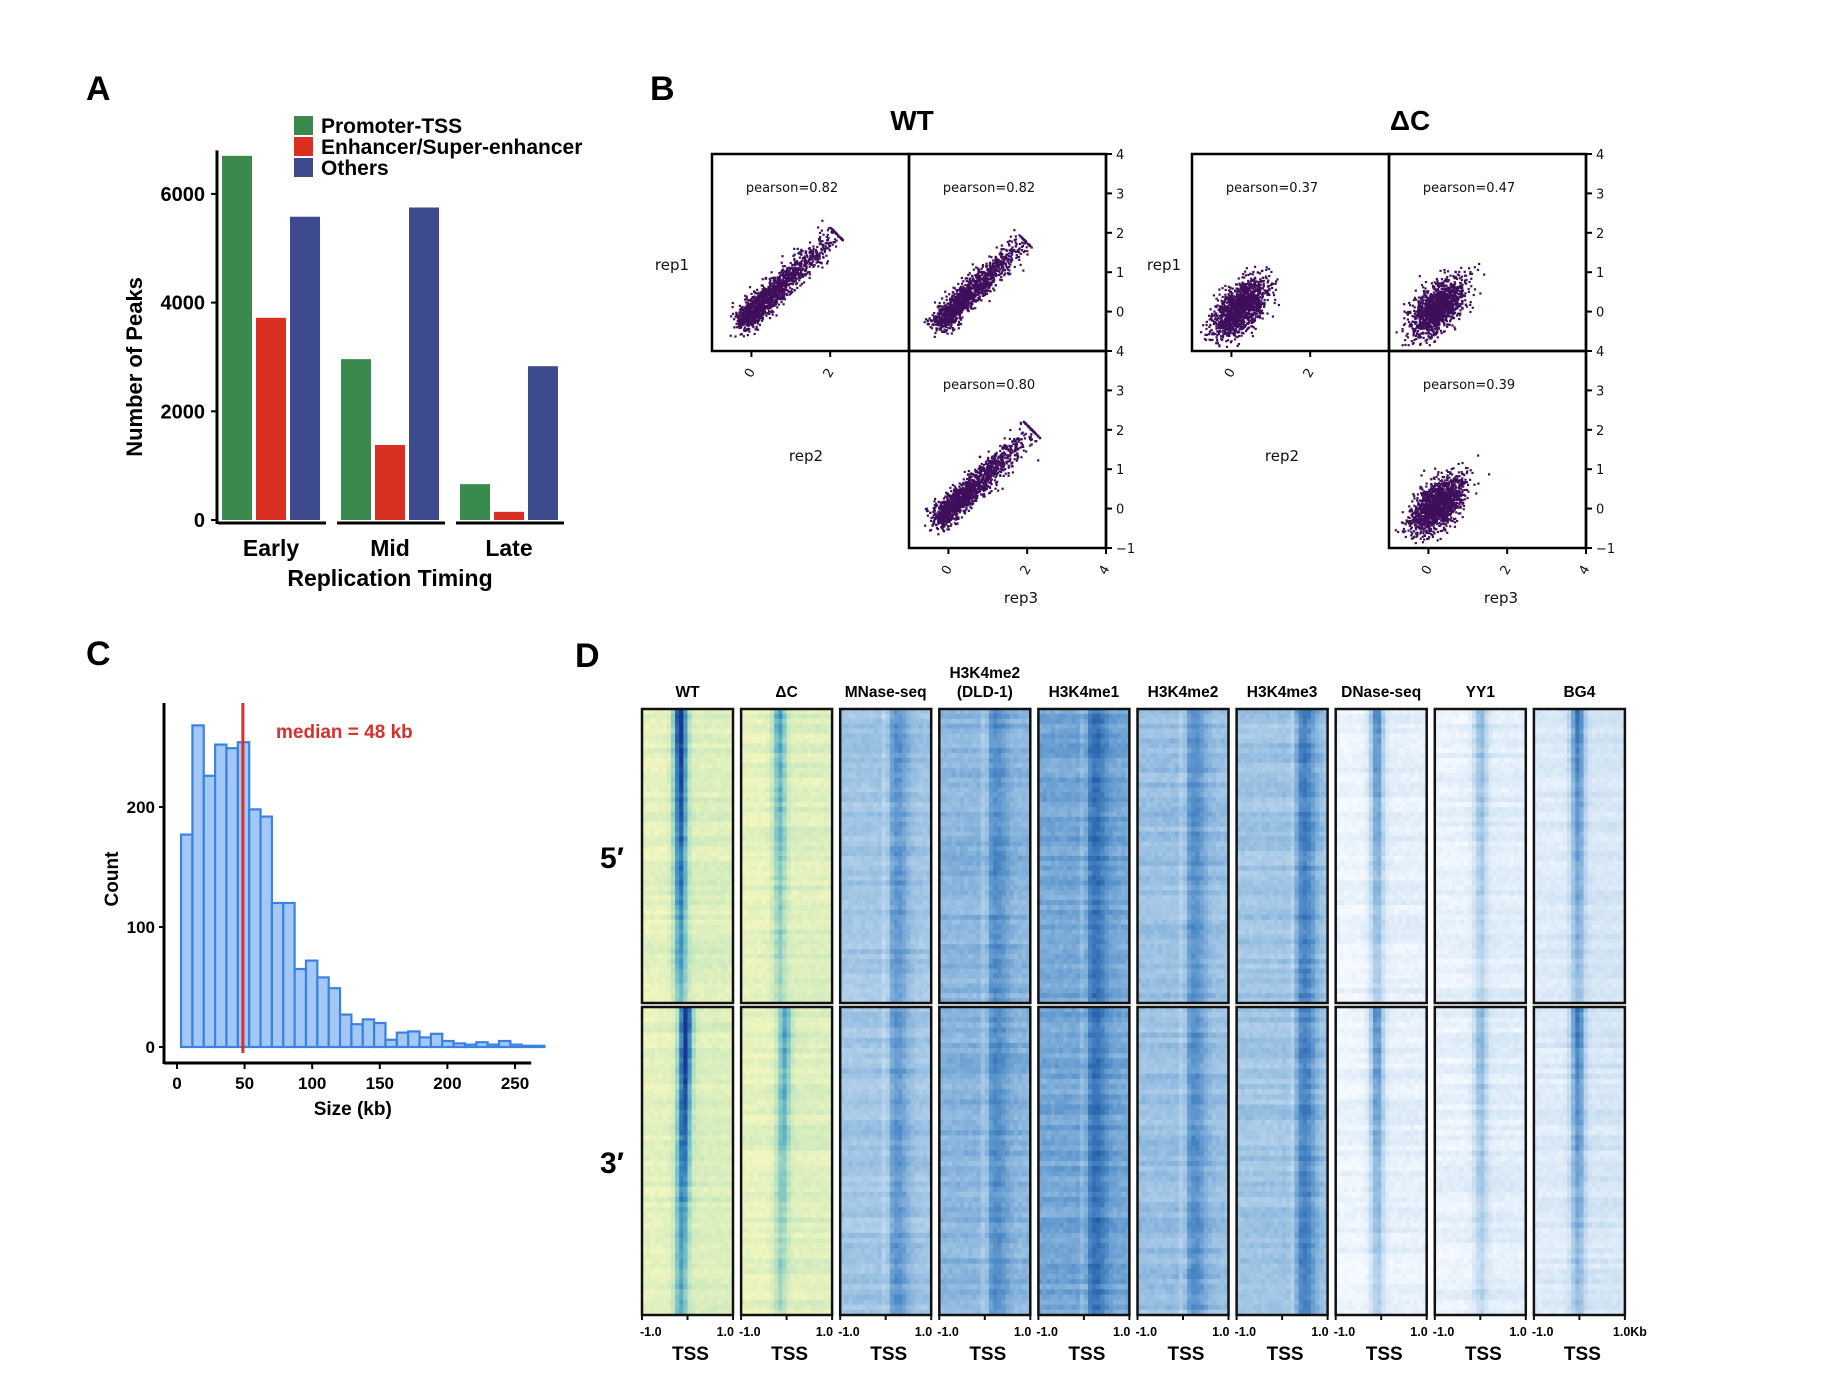 This screenshot has width=1826, height=1388. I want to click on y-tick-label: 4, so click(1120, 155).